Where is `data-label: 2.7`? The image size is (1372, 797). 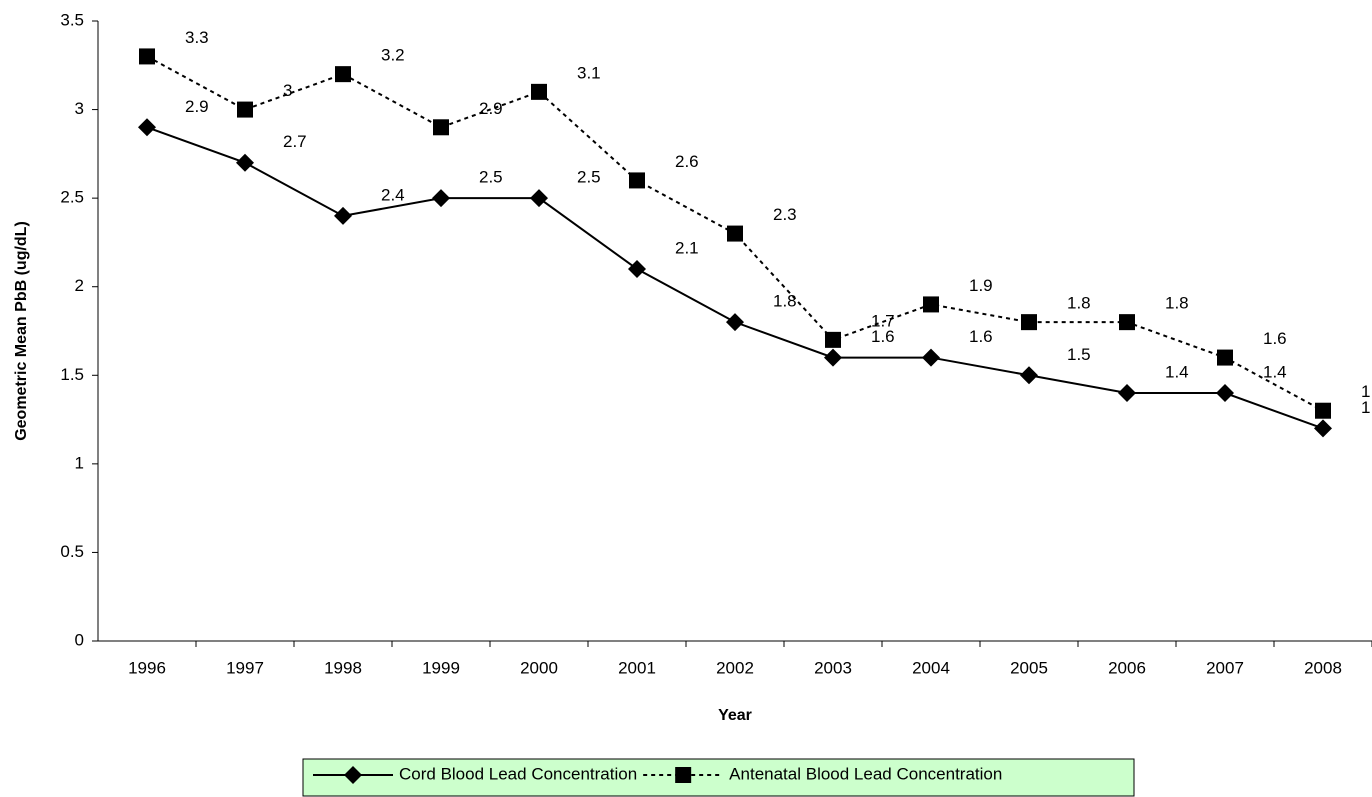
data-label: 2.7 is located at coordinates (295, 141).